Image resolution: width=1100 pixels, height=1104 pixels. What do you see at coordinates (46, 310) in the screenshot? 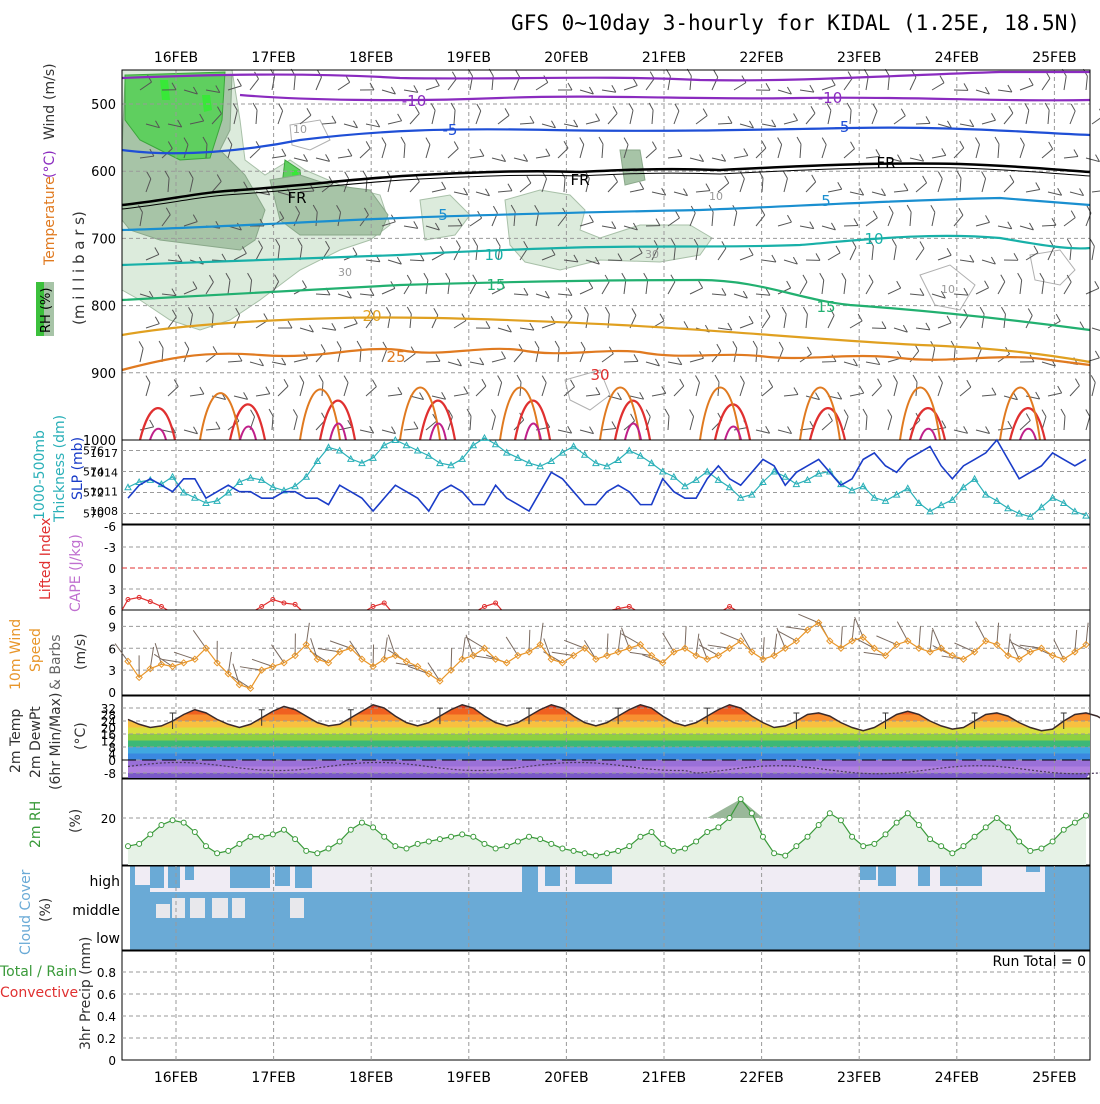
I see `ylabel-rh: RH (%)` at bounding box center [46, 310].